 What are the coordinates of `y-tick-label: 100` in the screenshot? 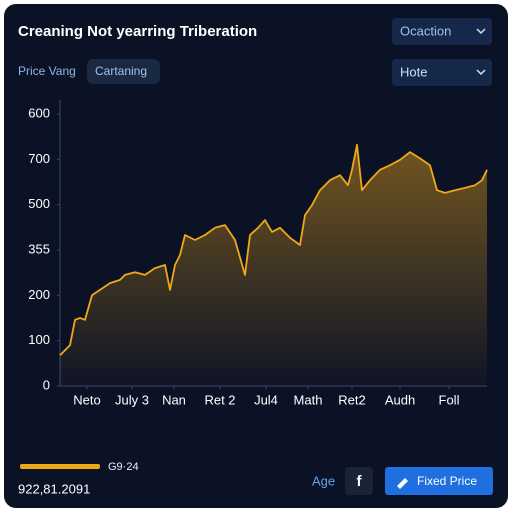 It's located at (39, 339).